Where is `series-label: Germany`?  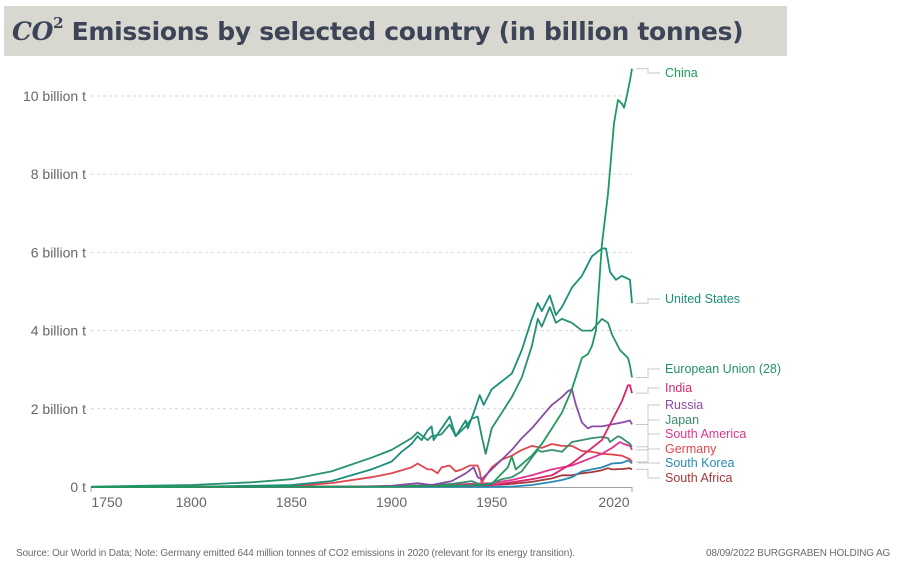
series-label: Germany is located at coordinates (691, 449).